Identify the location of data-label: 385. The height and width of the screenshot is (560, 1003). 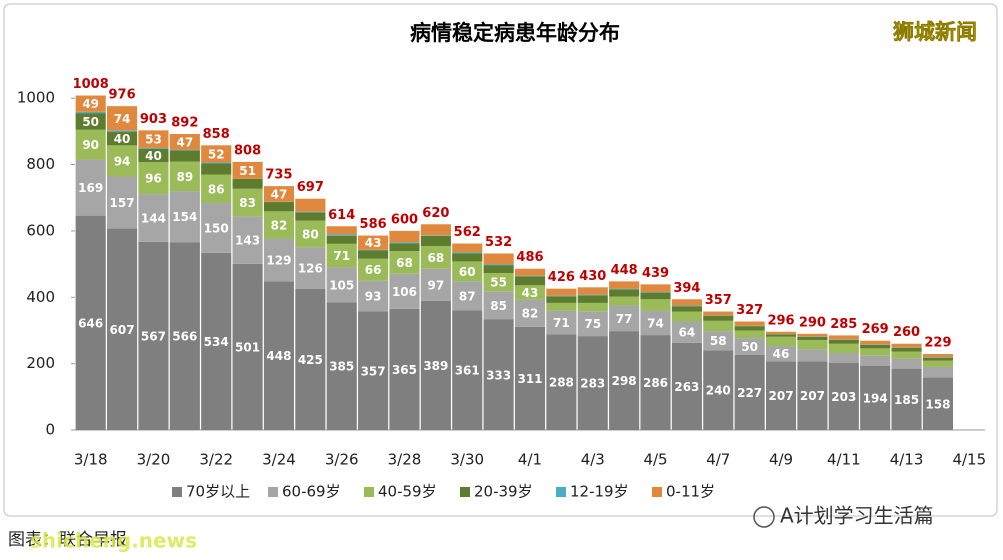
(341, 367).